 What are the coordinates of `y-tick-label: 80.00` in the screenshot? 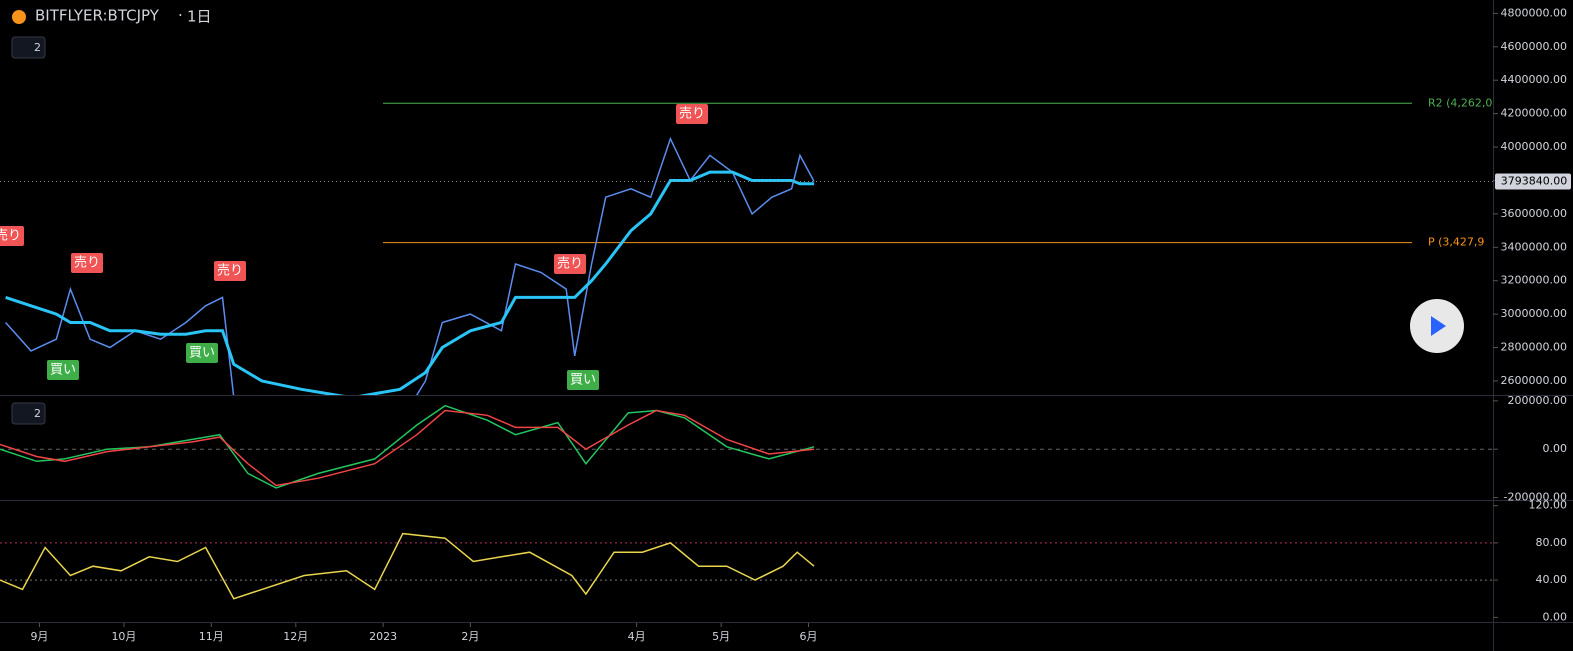 It's located at (1552, 542).